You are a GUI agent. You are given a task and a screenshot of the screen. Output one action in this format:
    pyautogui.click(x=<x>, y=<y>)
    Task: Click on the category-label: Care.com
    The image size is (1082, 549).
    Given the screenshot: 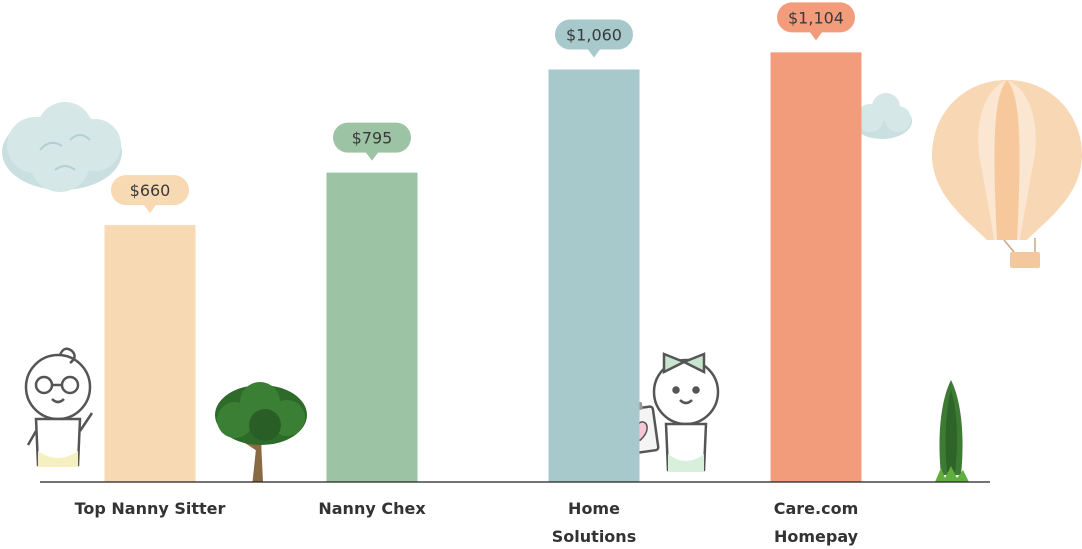 What is the action you would take?
    pyautogui.click(x=816, y=508)
    